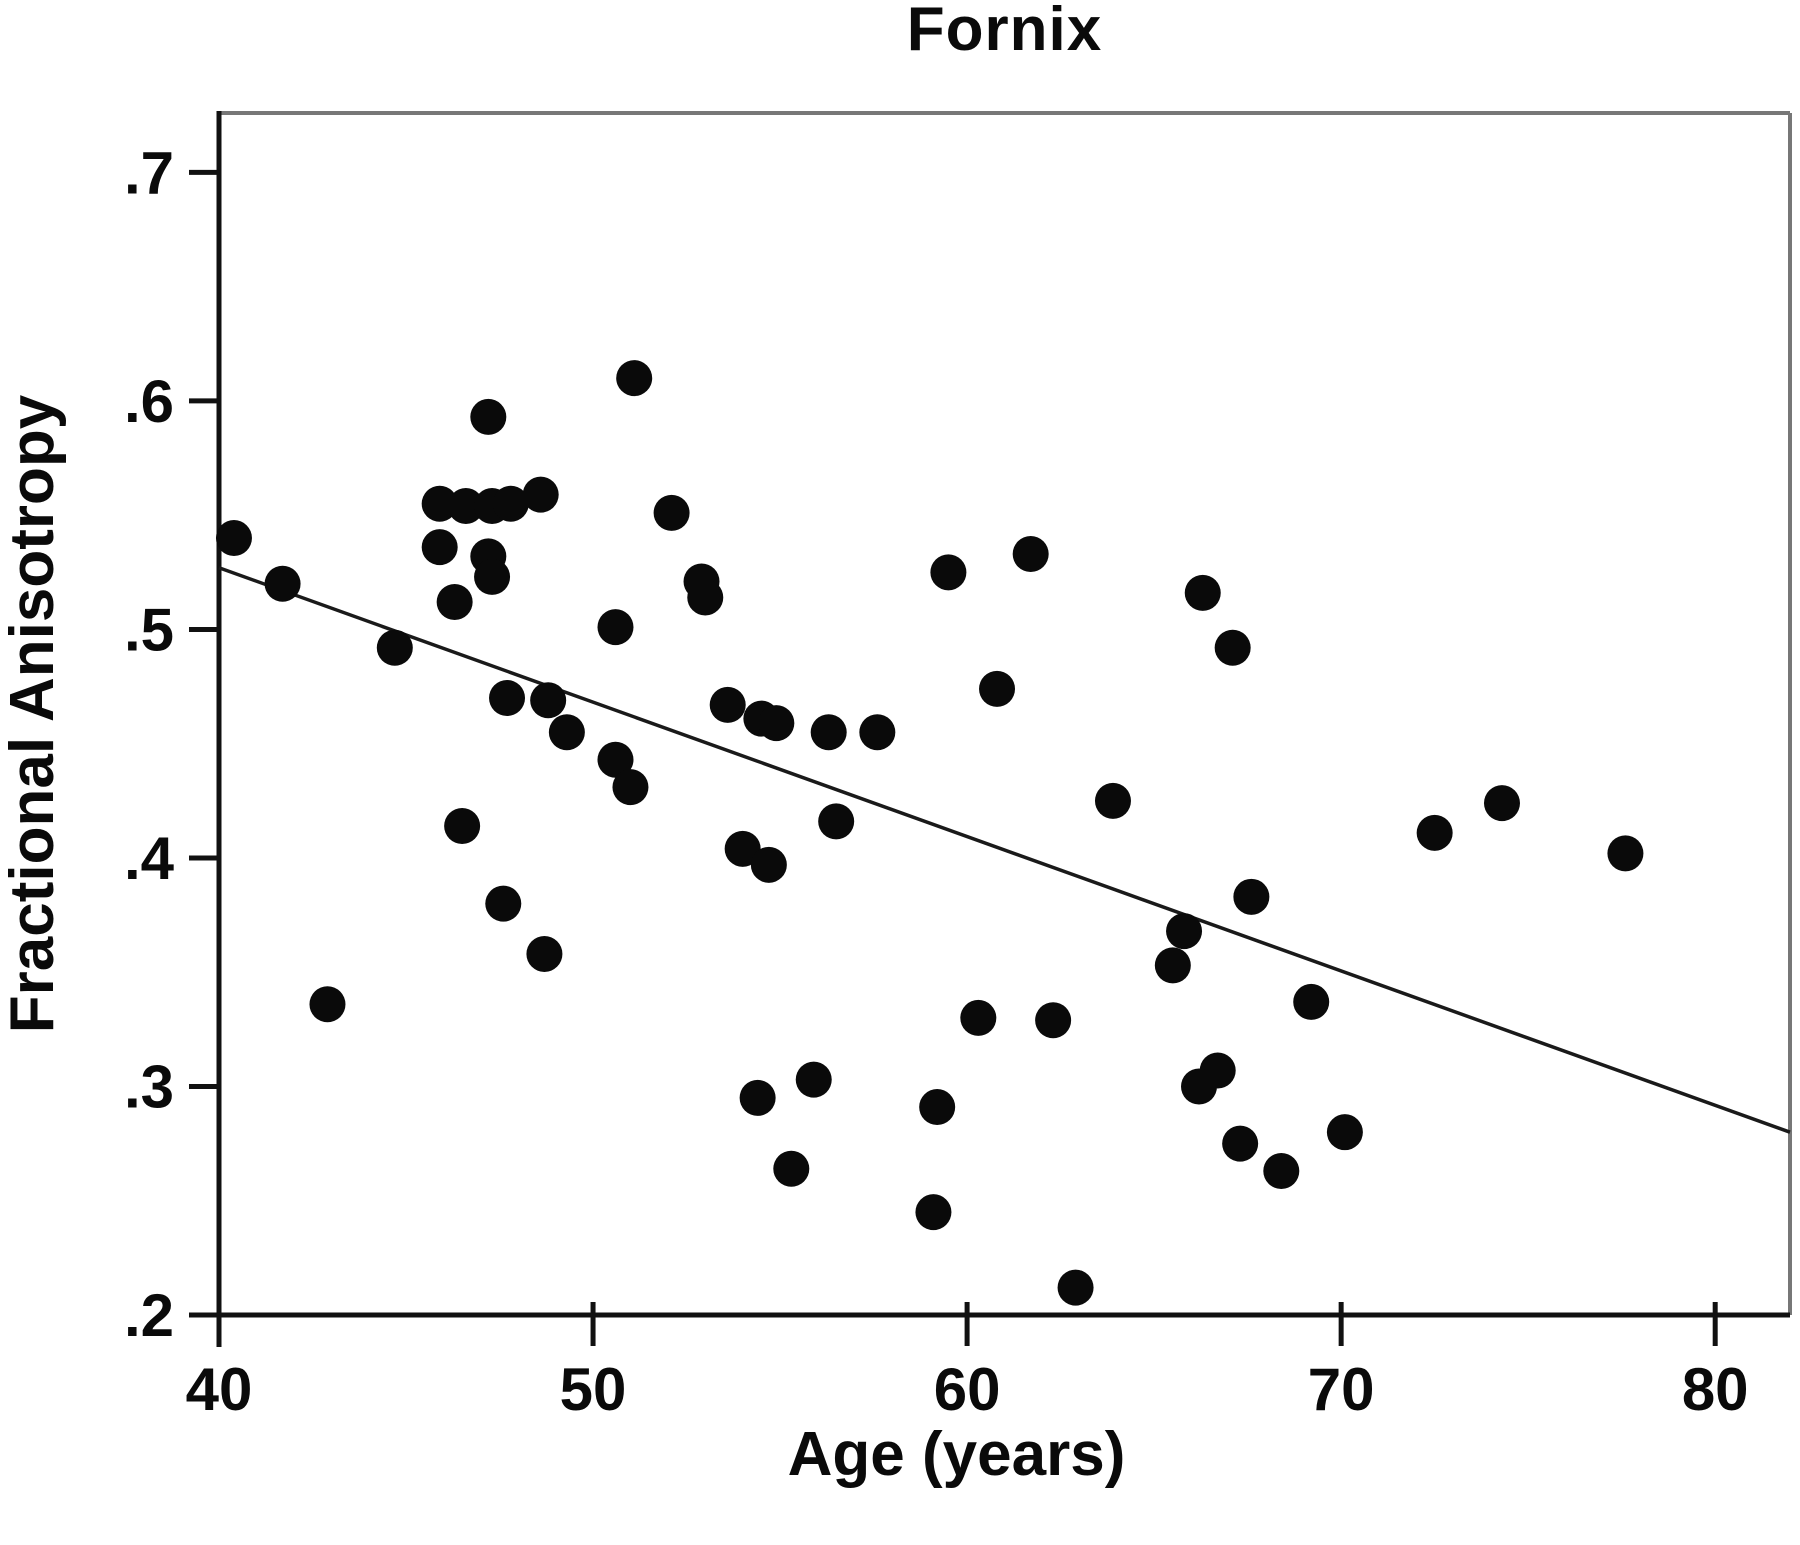 The height and width of the screenshot is (1545, 1800). What do you see at coordinates (219, 1389) in the screenshot?
I see `x-tick-label: 40` at bounding box center [219, 1389].